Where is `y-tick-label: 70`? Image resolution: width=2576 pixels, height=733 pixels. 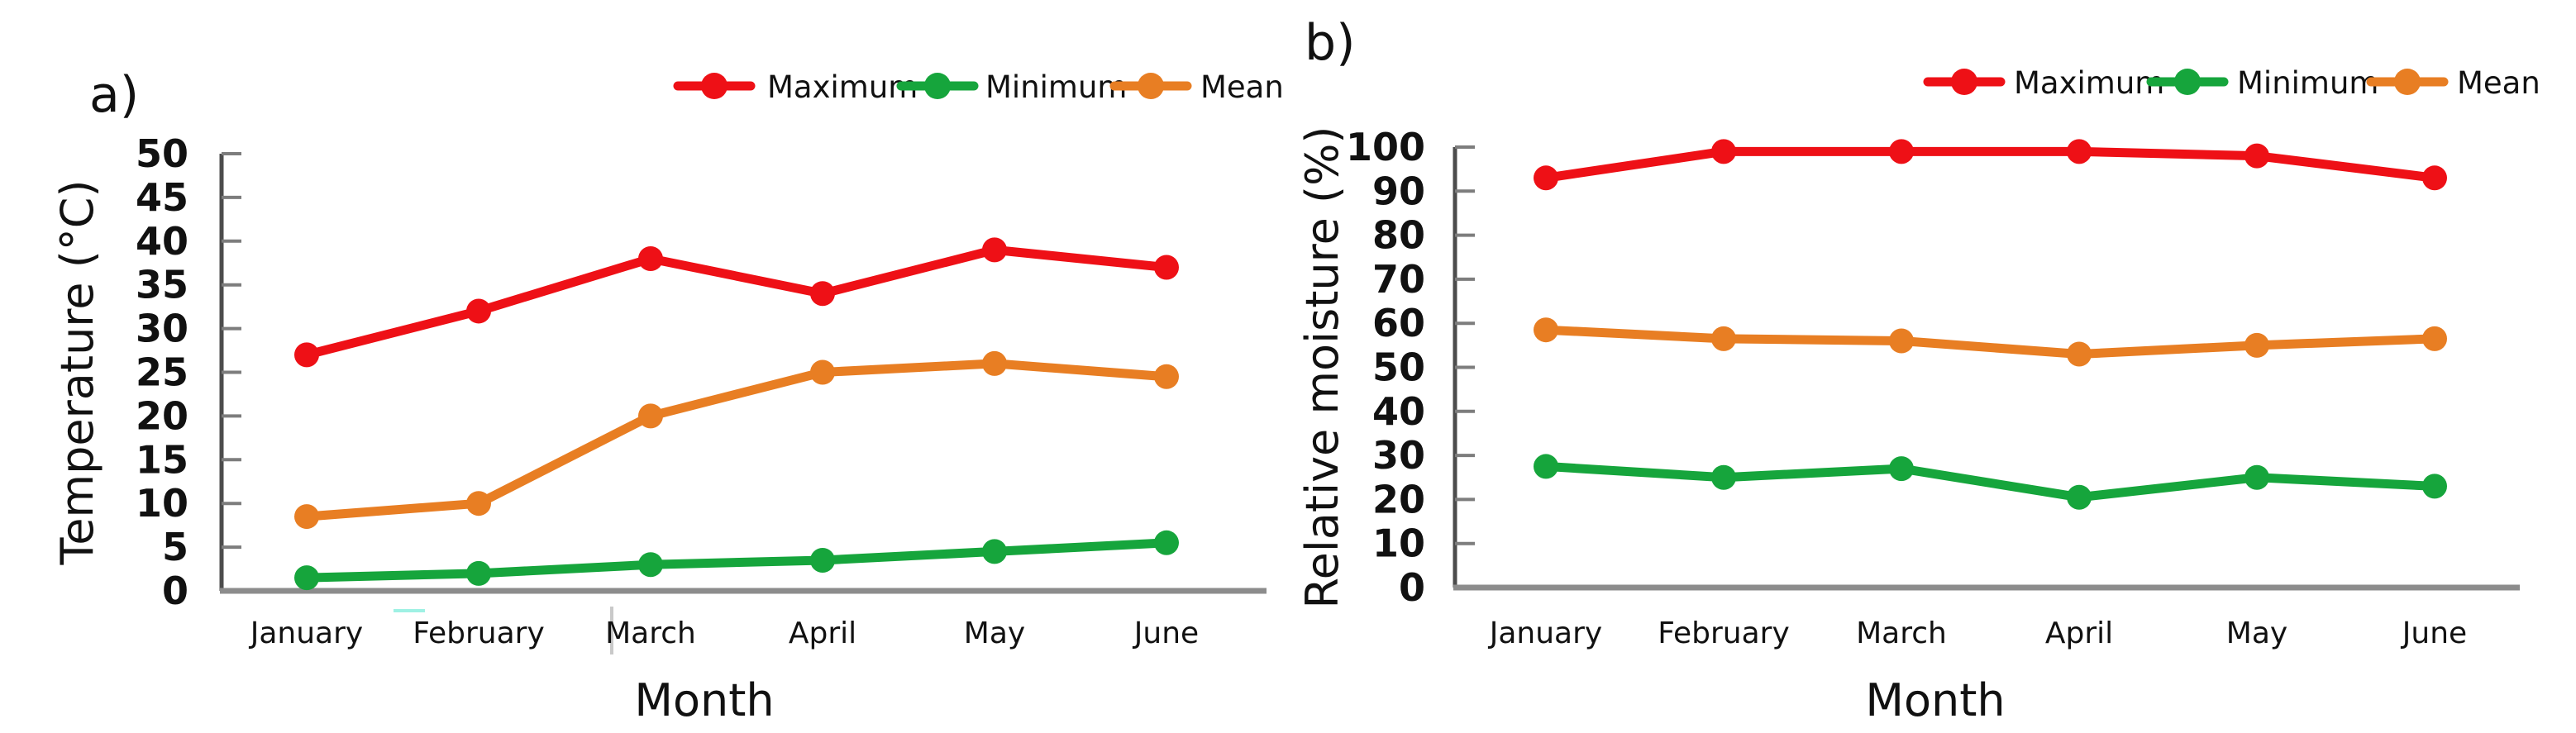 y-tick-label: 70 is located at coordinates (1398, 279).